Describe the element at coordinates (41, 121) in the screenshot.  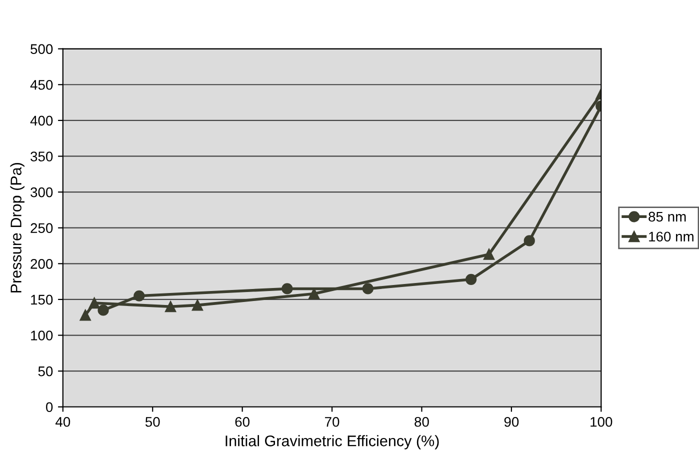
I see `y-tick-label: 400` at that location.